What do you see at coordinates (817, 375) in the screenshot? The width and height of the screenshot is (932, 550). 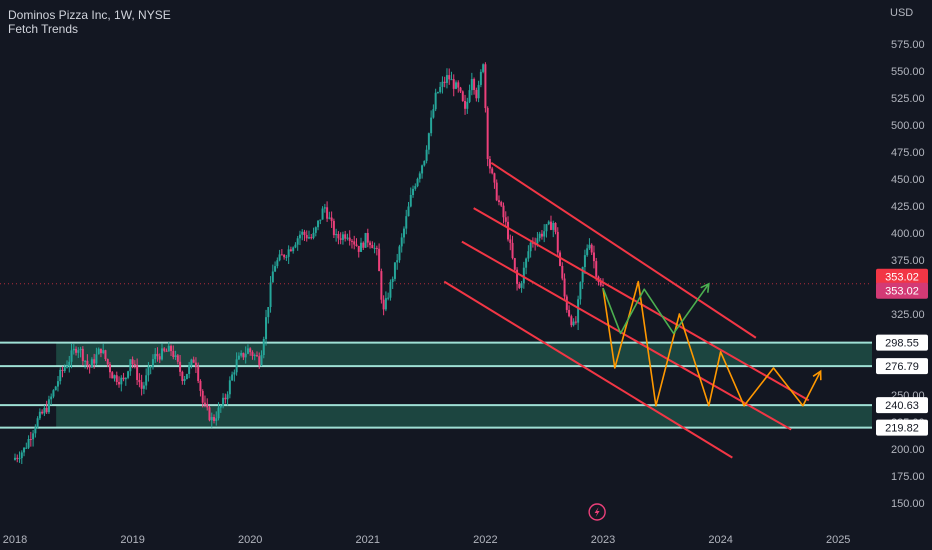 I see `orange-projection-path-arrowhead` at bounding box center [817, 375].